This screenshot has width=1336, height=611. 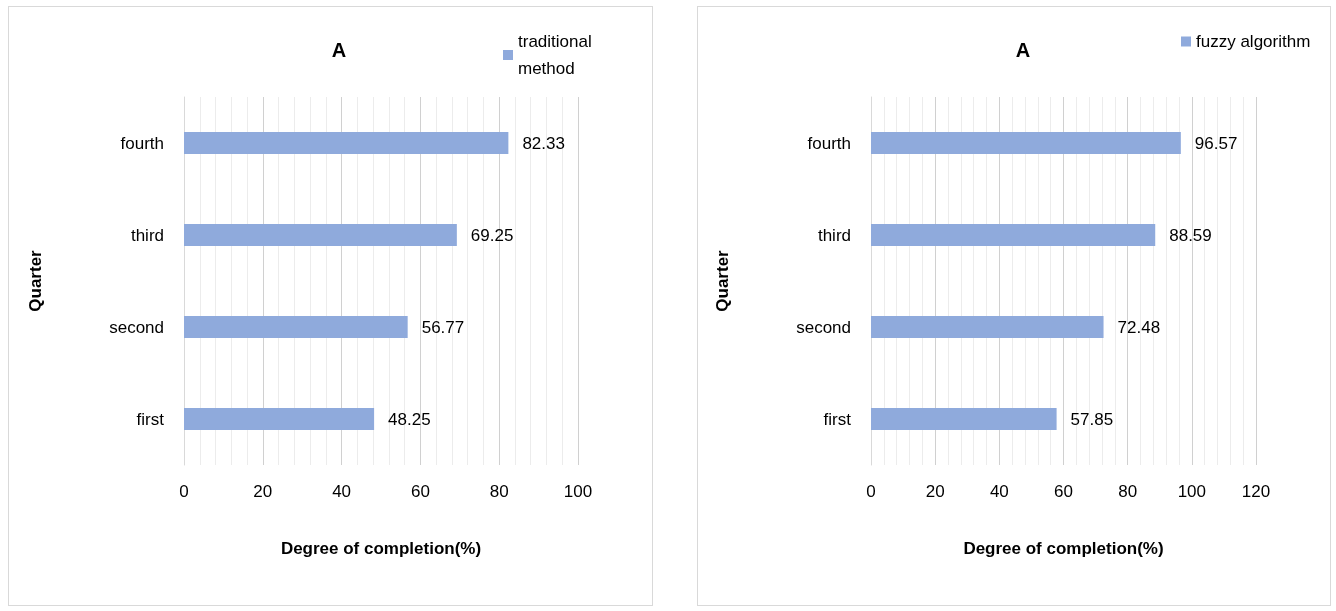 I want to click on legend-label: traditional method, so click(x=557, y=55).